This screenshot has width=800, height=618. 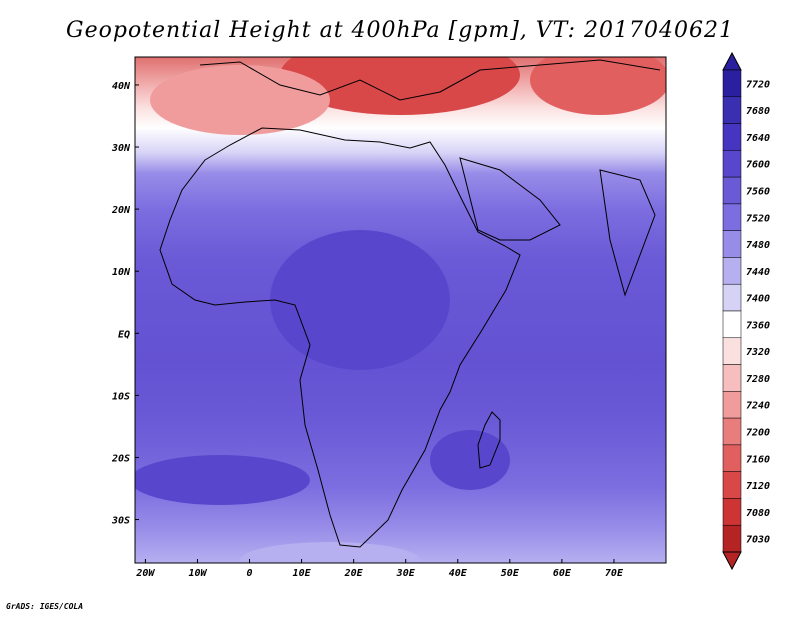 I want to click on lon-tick-label: 10E, so click(x=302, y=573).